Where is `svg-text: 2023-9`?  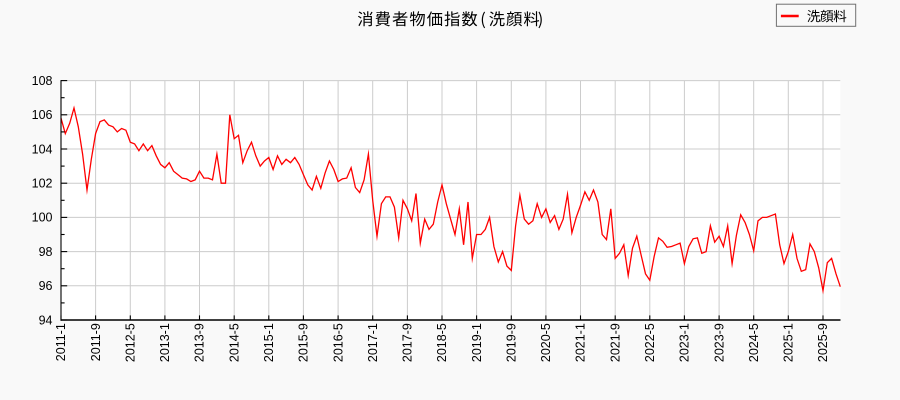
svg-text: 2023-9 is located at coordinates (719, 342).